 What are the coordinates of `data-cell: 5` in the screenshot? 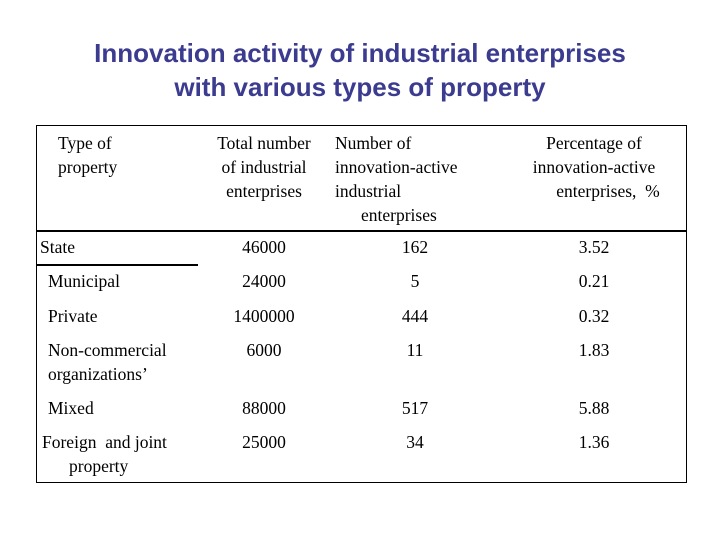 It's located at (415, 281).